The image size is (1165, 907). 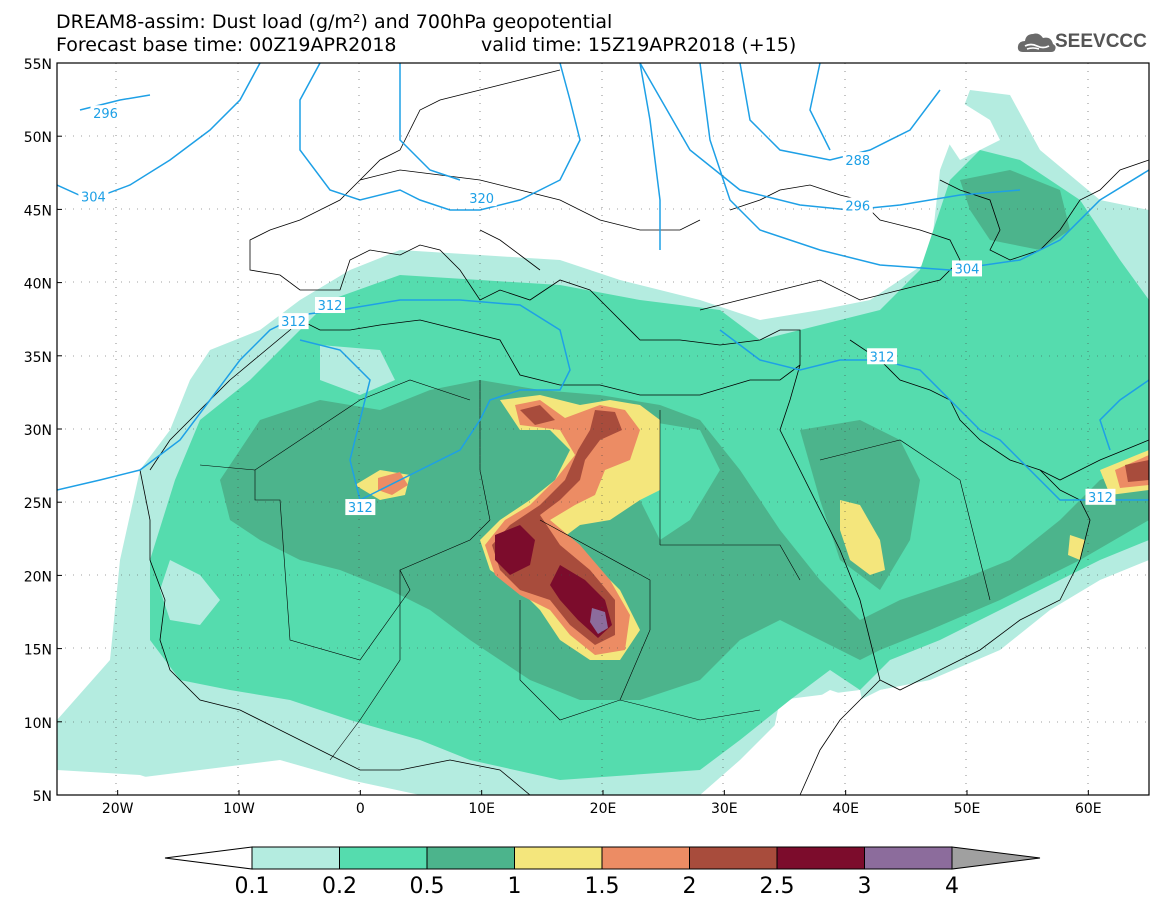 I want to click on colorbar: 0.1 0.2 0.5 1 1.5 2 2.5 3 4, so click(x=602, y=872).